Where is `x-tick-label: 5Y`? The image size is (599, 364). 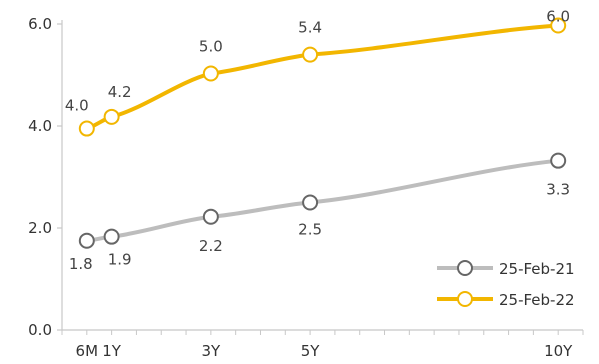 x-tick-label: 5Y is located at coordinates (311, 351).